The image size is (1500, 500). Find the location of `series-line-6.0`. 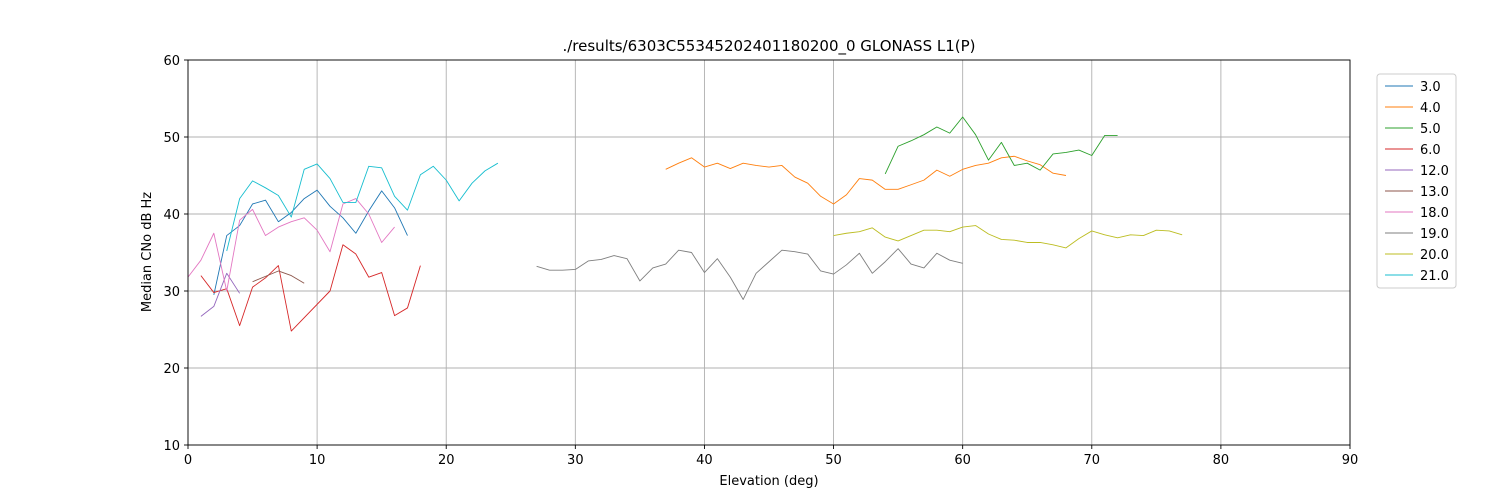

series-line-6.0 is located at coordinates (310, 288).